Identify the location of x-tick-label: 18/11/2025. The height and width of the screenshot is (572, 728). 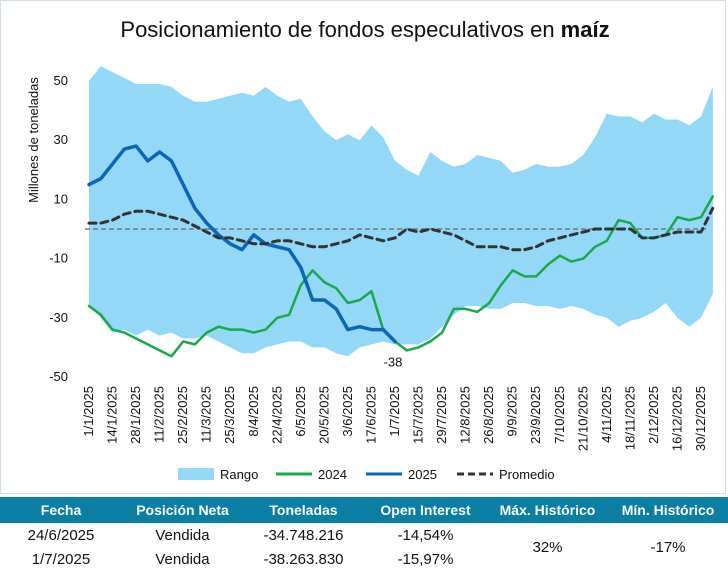
(629, 418).